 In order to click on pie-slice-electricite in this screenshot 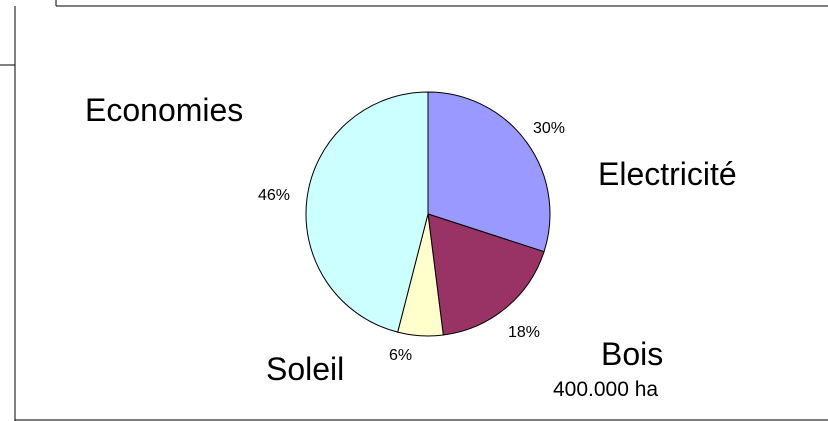, I will do `click(489, 172)`.